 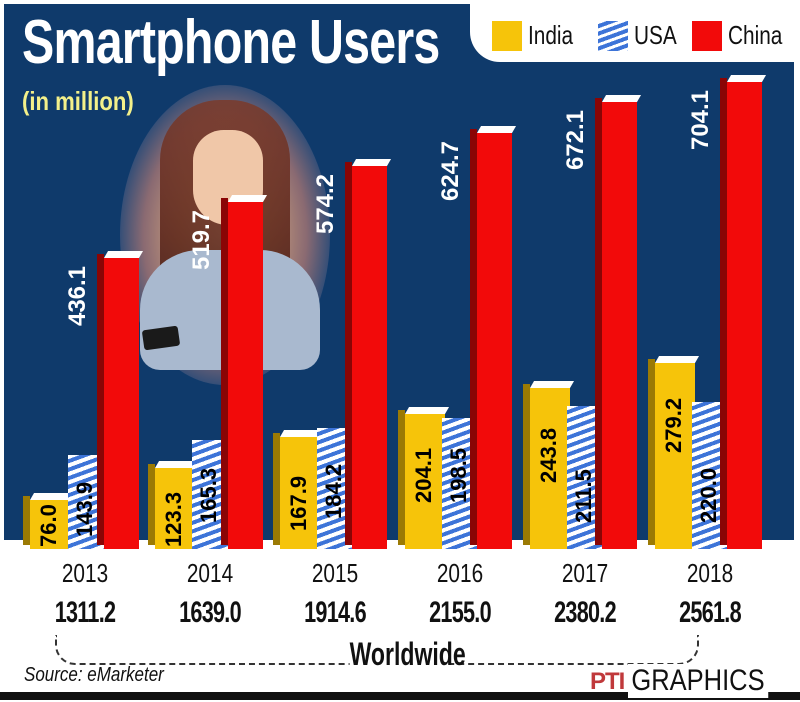 I want to click on bar-value: 519.7, so click(x=201, y=240).